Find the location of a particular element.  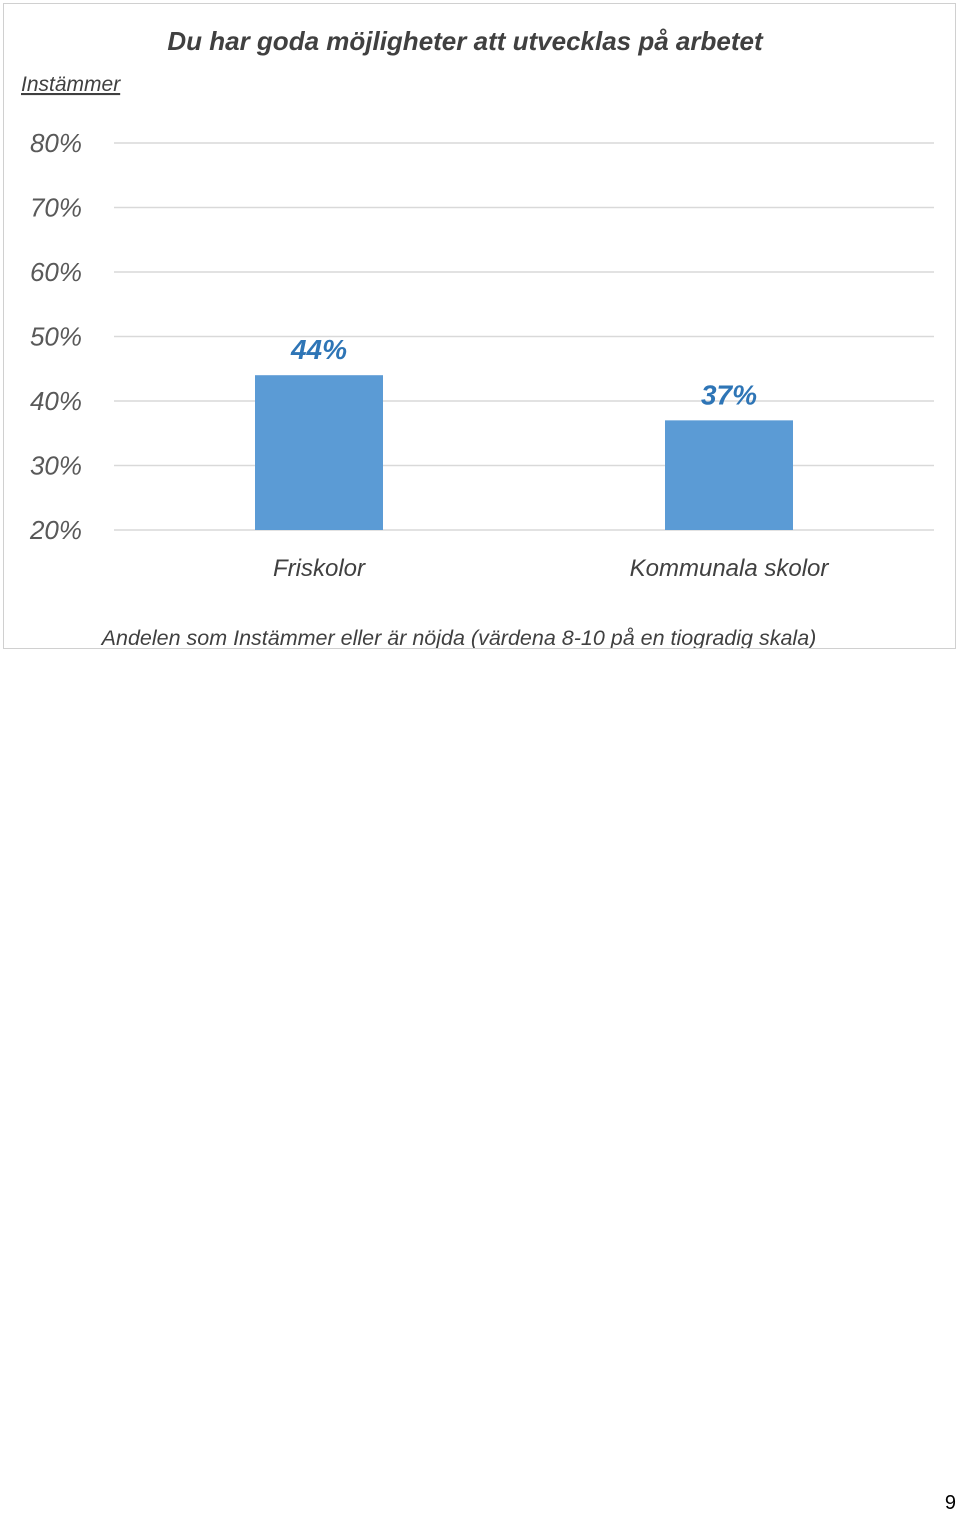

data-labels: 44% 37% is located at coordinates (523, 372).